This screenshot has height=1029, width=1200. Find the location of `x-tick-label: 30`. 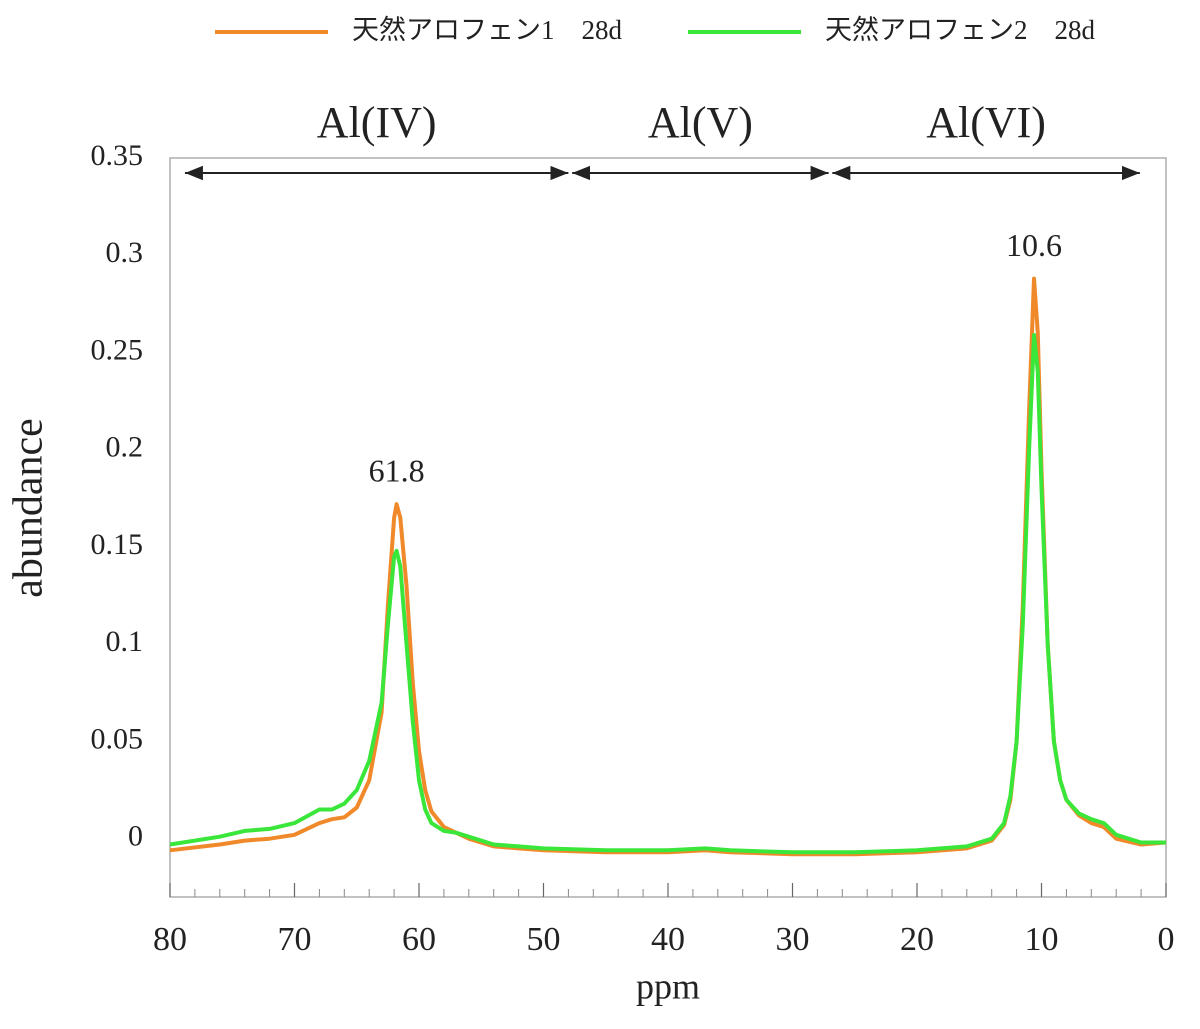

x-tick-label: 30 is located at coordinates (793, 939).